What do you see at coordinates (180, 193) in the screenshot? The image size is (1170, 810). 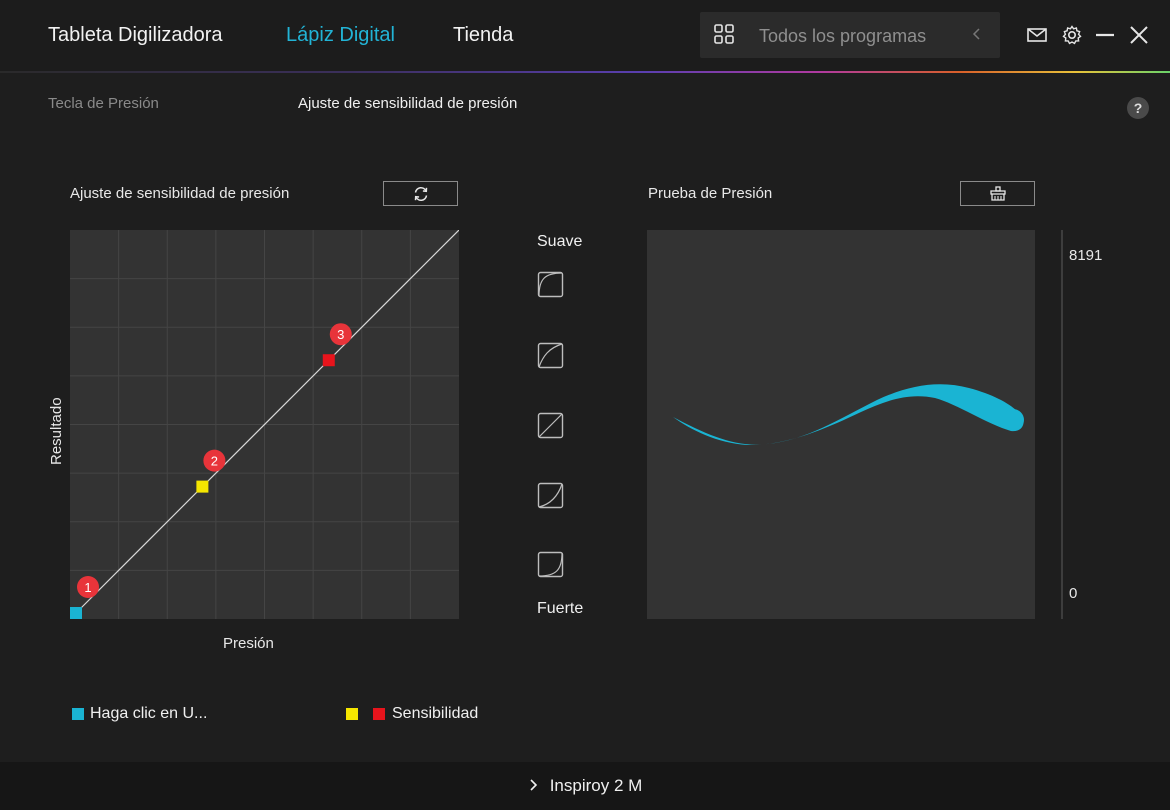 I see `curve-panel-title: Ajuste de sensibilidad de presión` at bounding box center [180, 193].